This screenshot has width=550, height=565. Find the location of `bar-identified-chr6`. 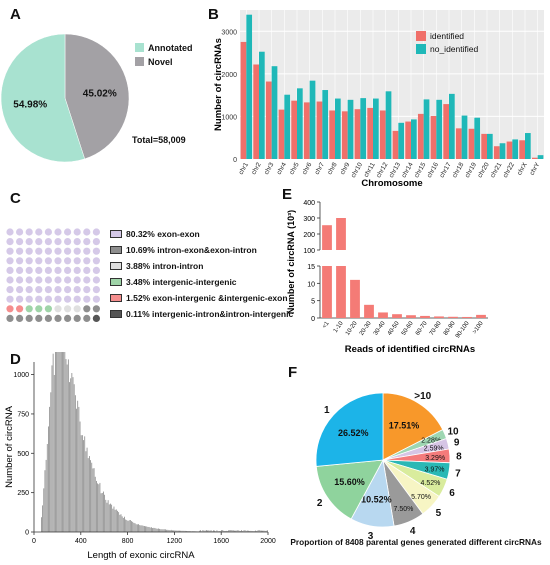

bar-identified-chr6 is located at coordinates (306, 130).